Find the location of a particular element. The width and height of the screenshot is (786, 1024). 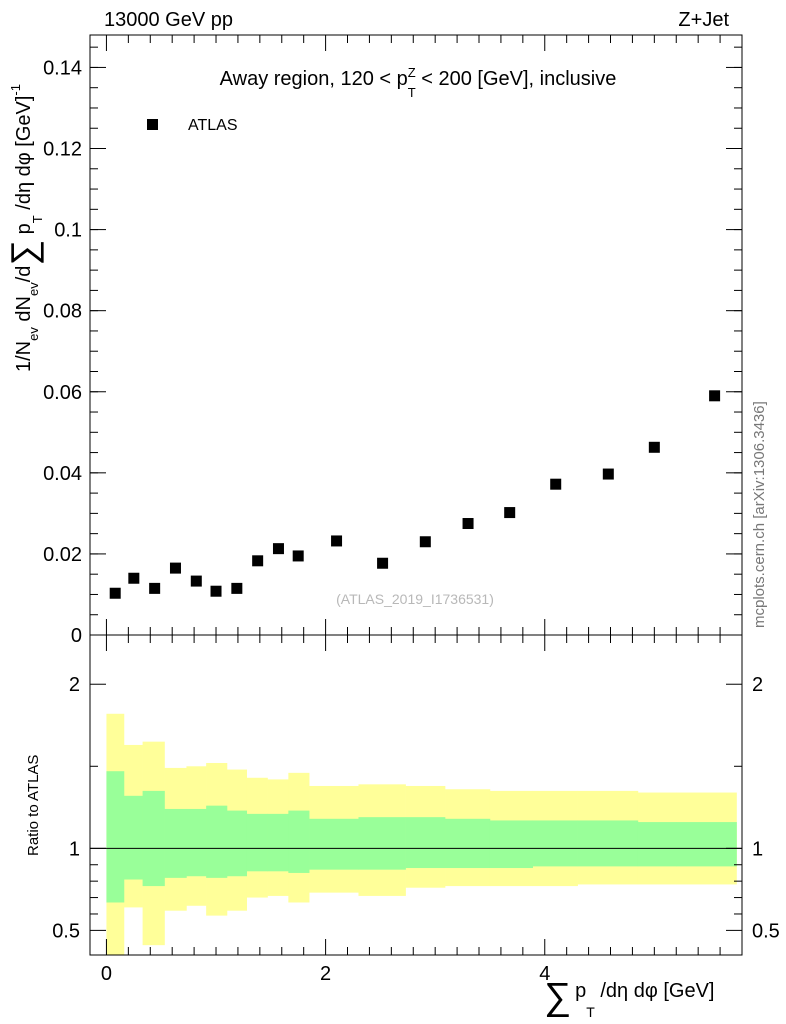

analysis-watermark: (ATLAS_2019_I1736531) is located at coordinates (415, 599).